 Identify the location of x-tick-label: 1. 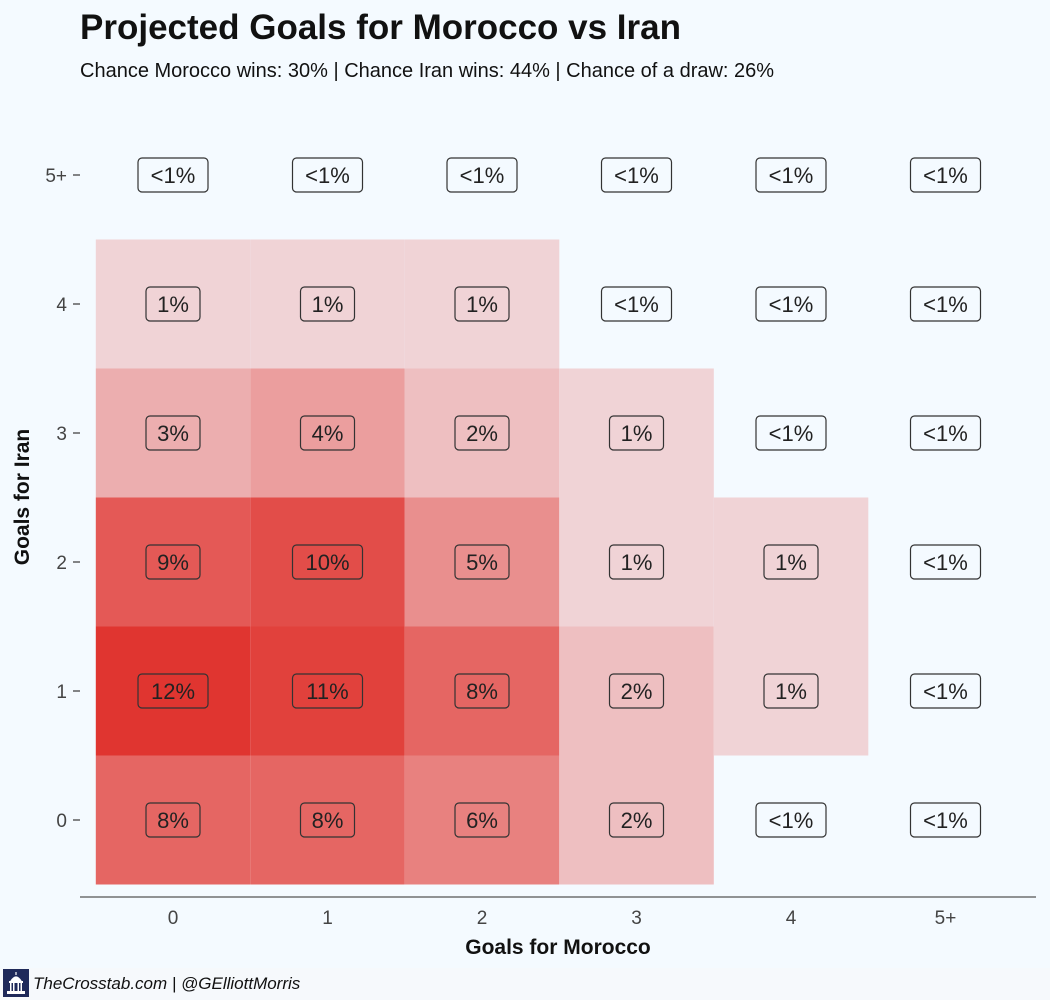
(327, 918).